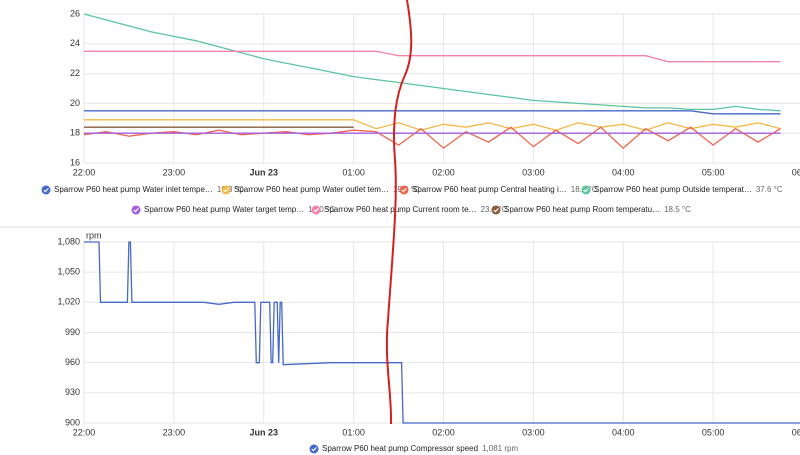  I want to click on legend-state: 18.0 °C, so click(321, 209).